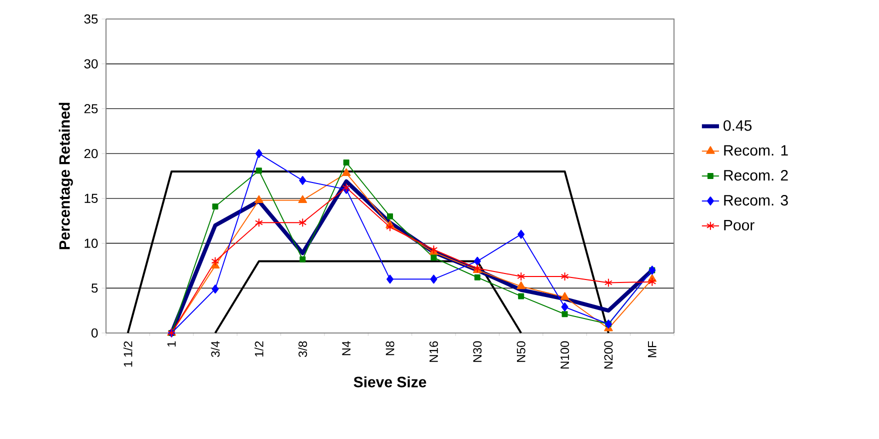 The height and width of the screenshot is (439, 879). What do you see at coordinates (259, 349) in the screenshot?
I see `x-tick-label: 1/2` at bounding box center [259, 349].